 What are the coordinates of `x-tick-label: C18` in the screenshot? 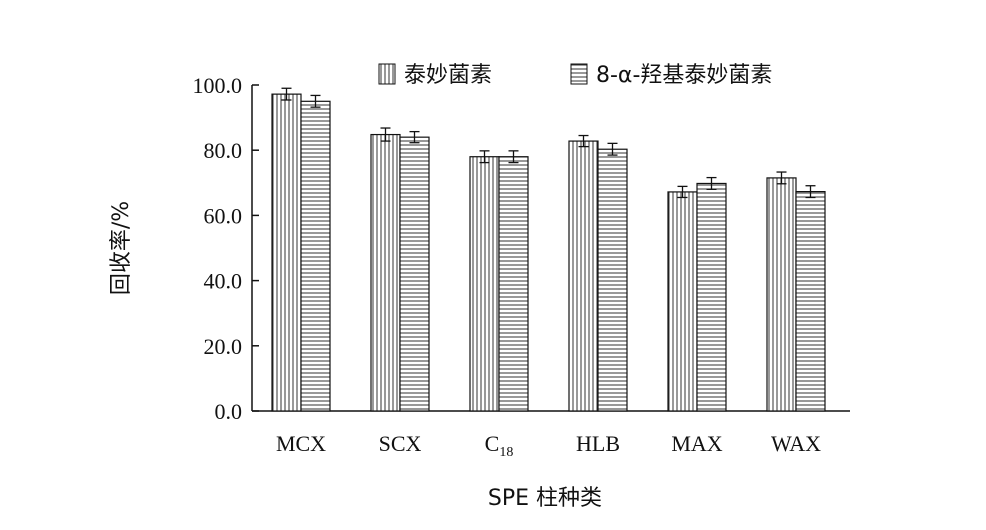 It's located at (499, 445).